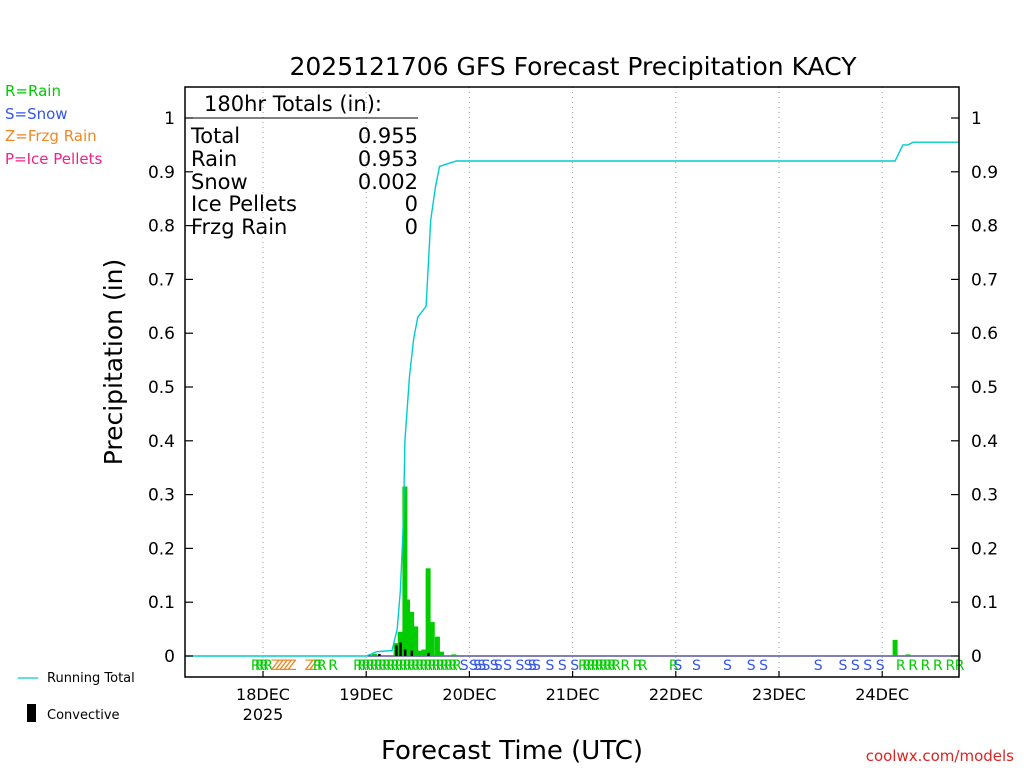 The height and width of the screenshot is (768, 1024). What do you see at coordinates (388, 136) in the screenshot?
I see `totals-value-total: 0.955` at bounding box center [388, 136].